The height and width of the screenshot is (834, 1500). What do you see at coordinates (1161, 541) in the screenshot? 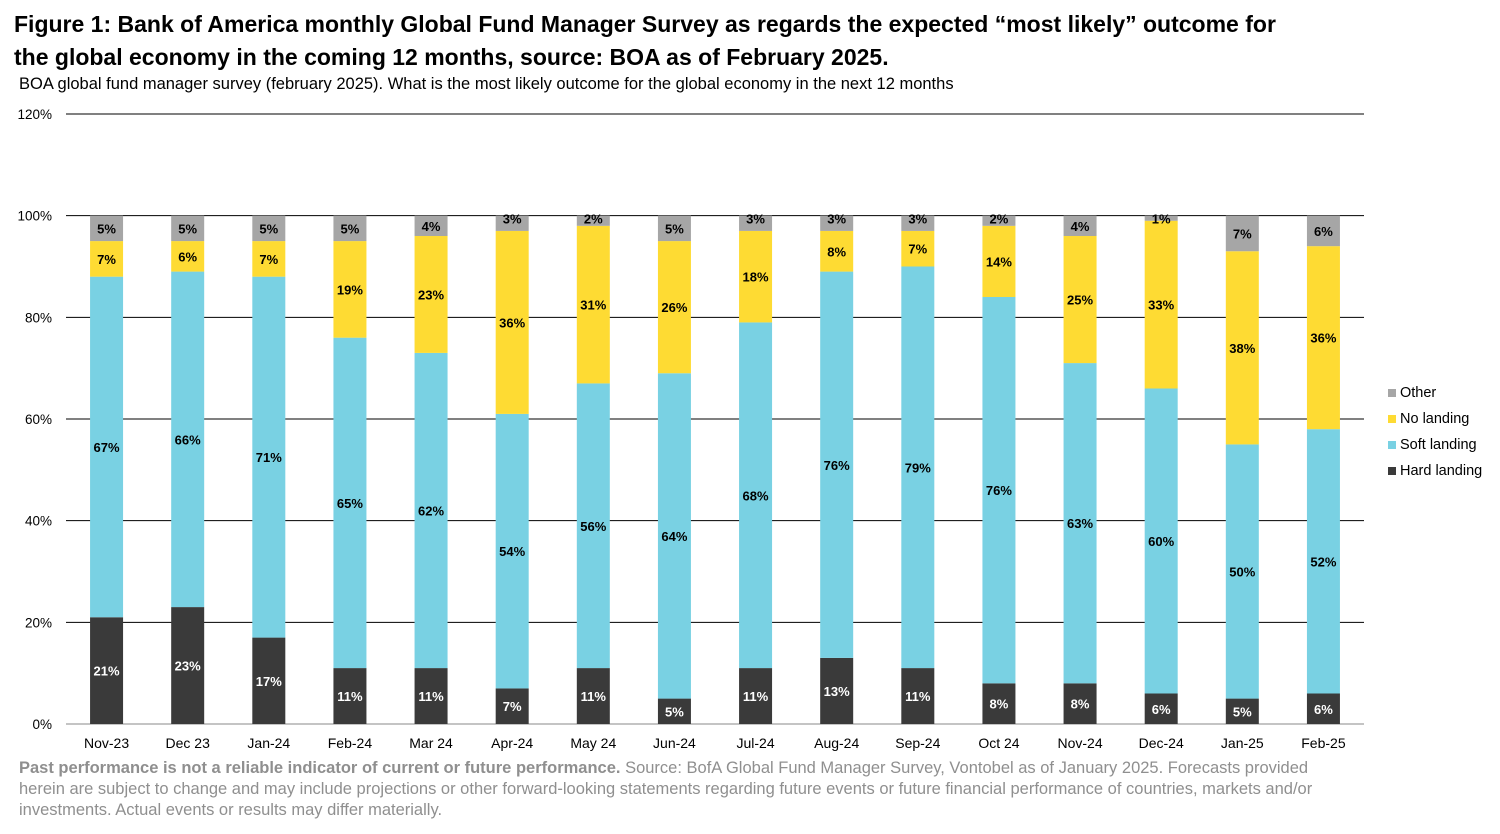
I see `data-label: 60%` at bounding box center [1161, 541].